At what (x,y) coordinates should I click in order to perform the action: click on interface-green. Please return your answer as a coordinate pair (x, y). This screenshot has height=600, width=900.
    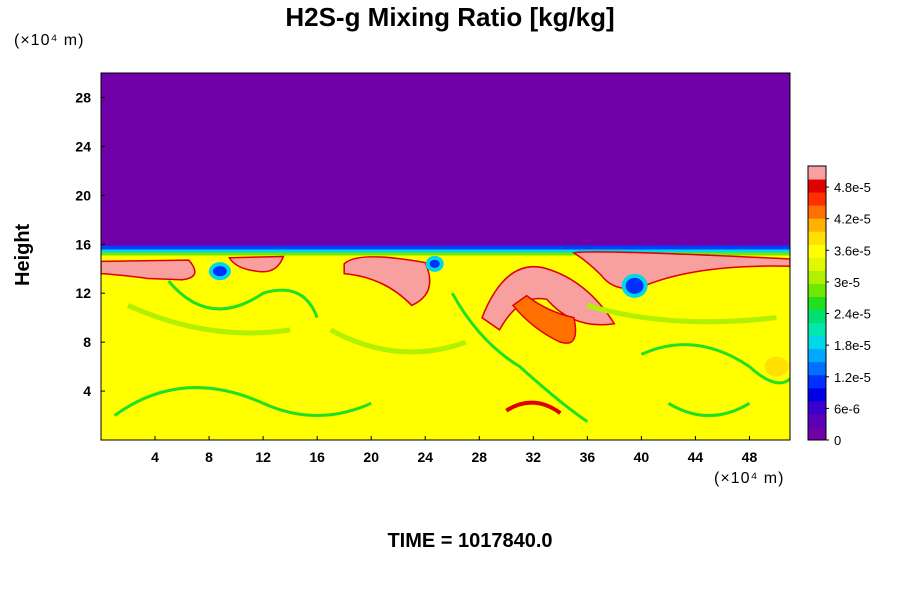
    Looking at the image, I should click on (445, 254).